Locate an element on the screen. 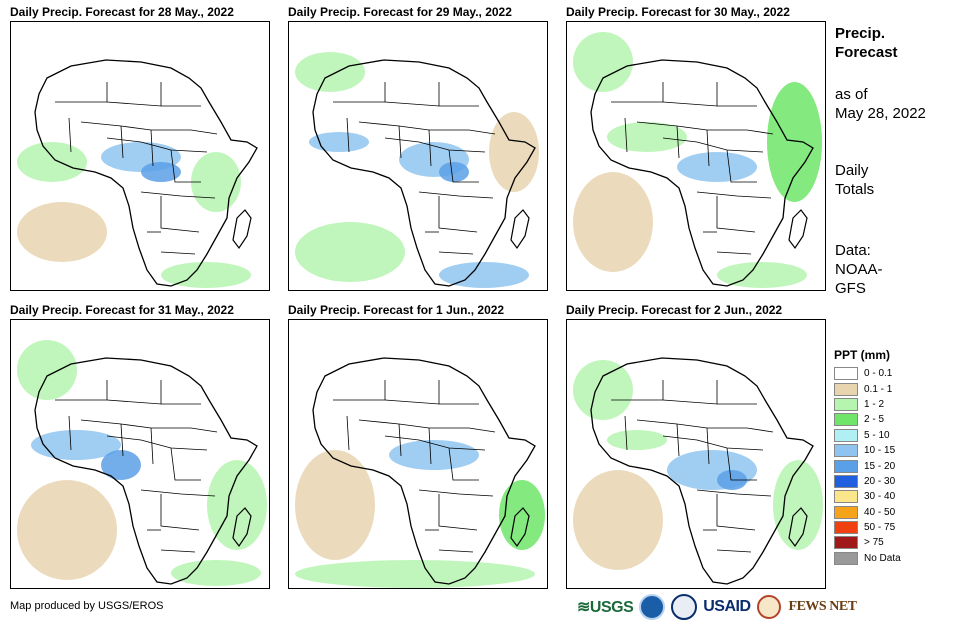 This screenshot has width=967, height=626. fews-seal-icon is located at coordinates (768, 607).